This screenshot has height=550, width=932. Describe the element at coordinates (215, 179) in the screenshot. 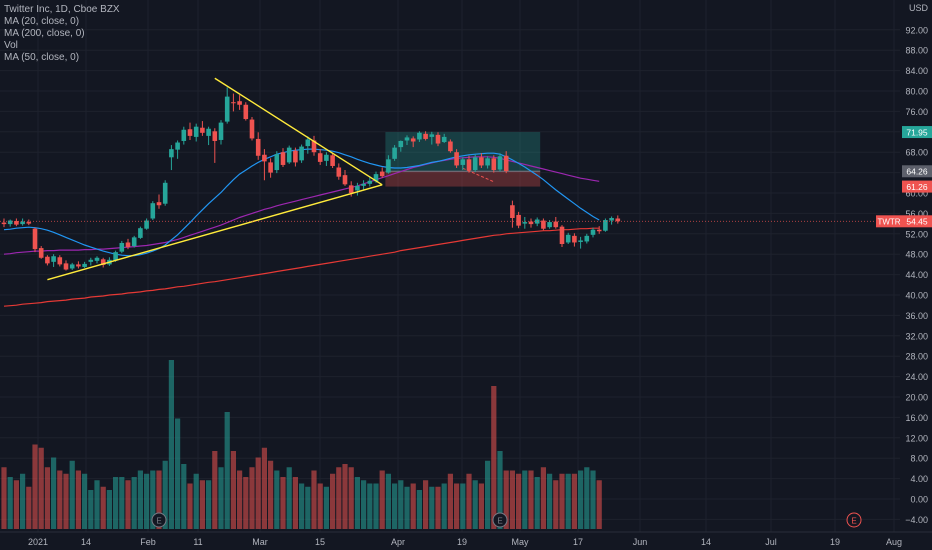

I see `trendlines` at that location.